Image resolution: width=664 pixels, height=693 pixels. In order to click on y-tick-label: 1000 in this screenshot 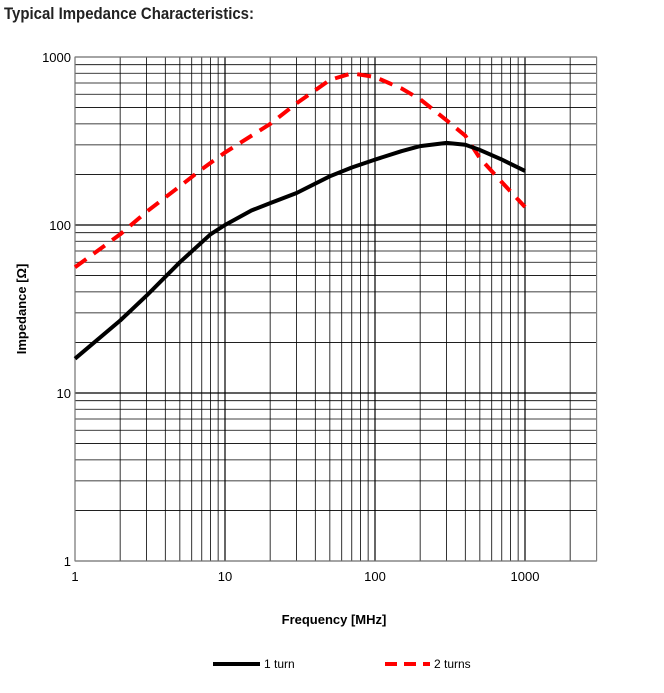, I will do `click(56, 57)`.